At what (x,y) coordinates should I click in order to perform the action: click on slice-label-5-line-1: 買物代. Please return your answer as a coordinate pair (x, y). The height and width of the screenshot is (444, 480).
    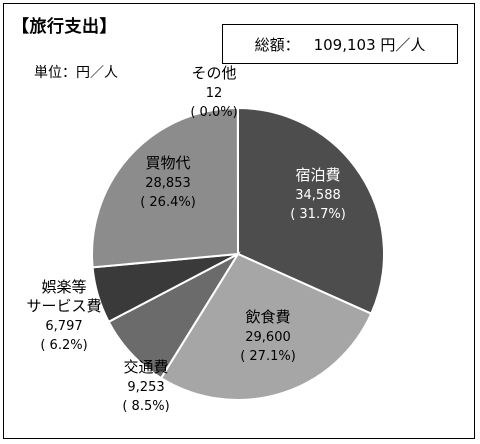
    Looking at the image, I should click on (167, 163).